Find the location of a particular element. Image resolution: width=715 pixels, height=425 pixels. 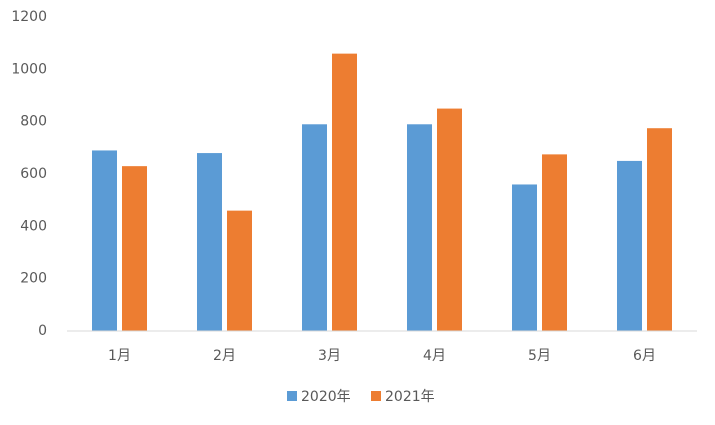

x-tick-label: 3月 is located at coordinates (329, 356).